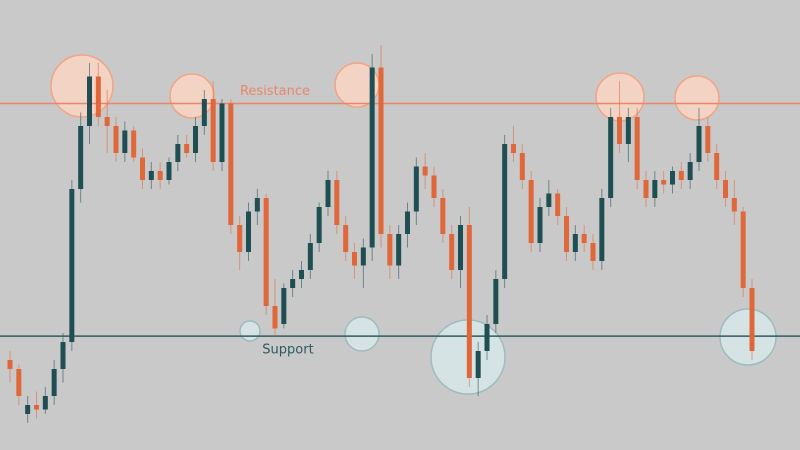 Image resolution: width=800 pixels, height=450 pixels. What do you see at coordinates (287, 350) in the screenshot?
I see `level-label: Support` at bounding box center [287, 350].